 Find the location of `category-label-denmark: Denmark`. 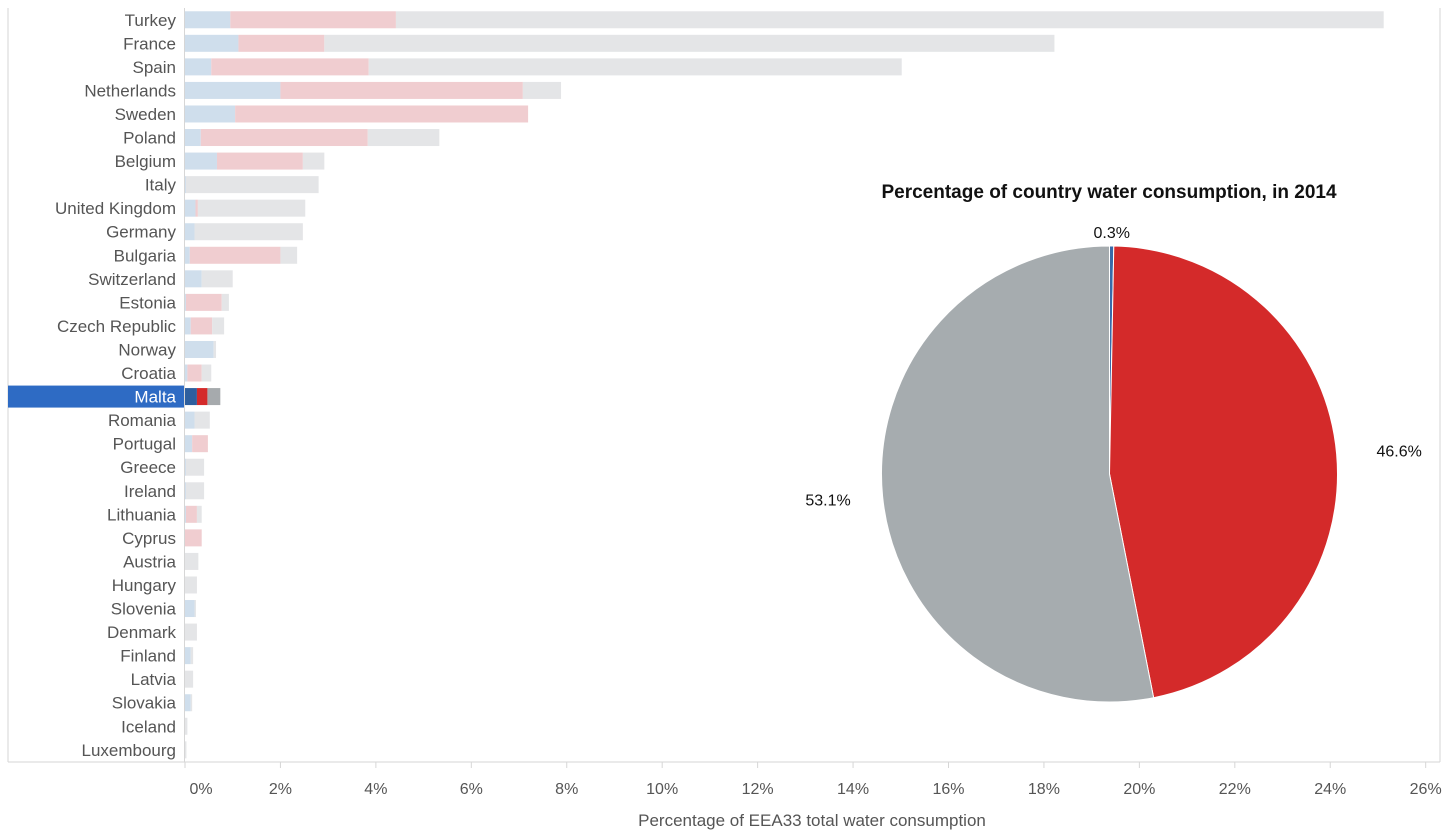

category-label-denmark: Denmark is located at coordinates (141, 632).